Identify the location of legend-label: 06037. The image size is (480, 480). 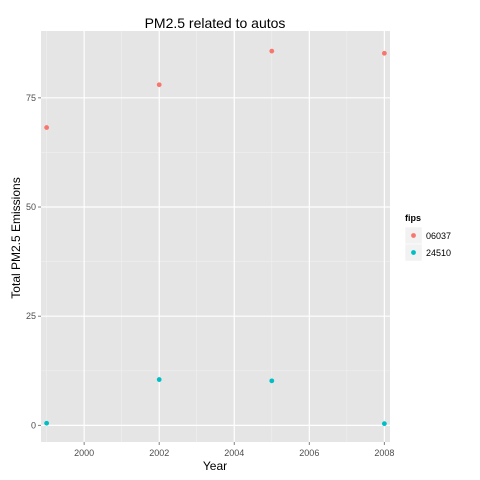
(438, 236).